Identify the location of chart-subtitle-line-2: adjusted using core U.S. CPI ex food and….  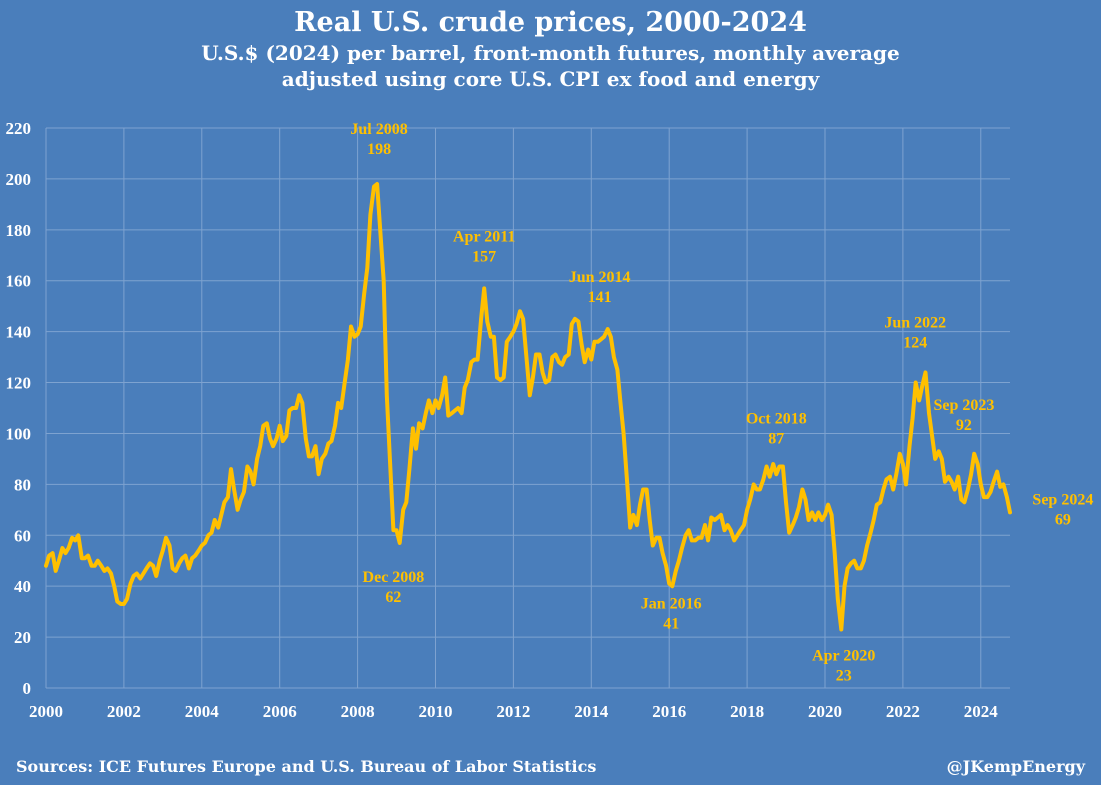
(550, 79).